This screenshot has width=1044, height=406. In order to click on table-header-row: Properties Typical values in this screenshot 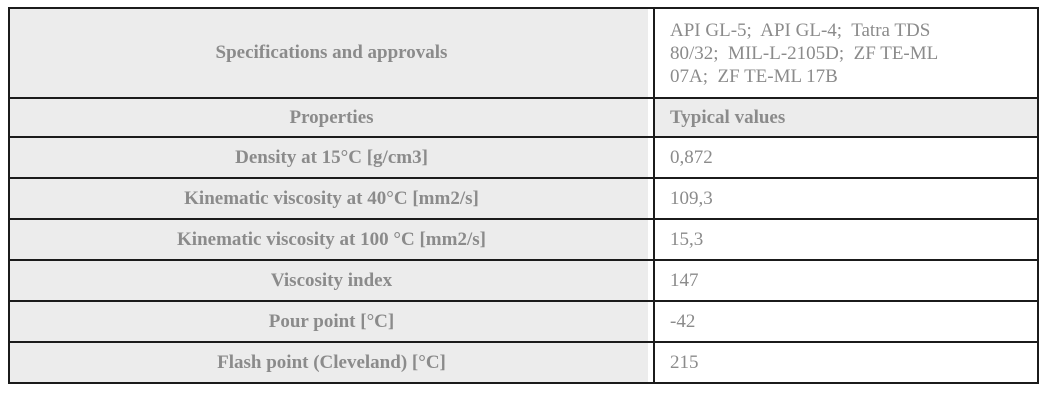, I will do `click(523, 117)`.